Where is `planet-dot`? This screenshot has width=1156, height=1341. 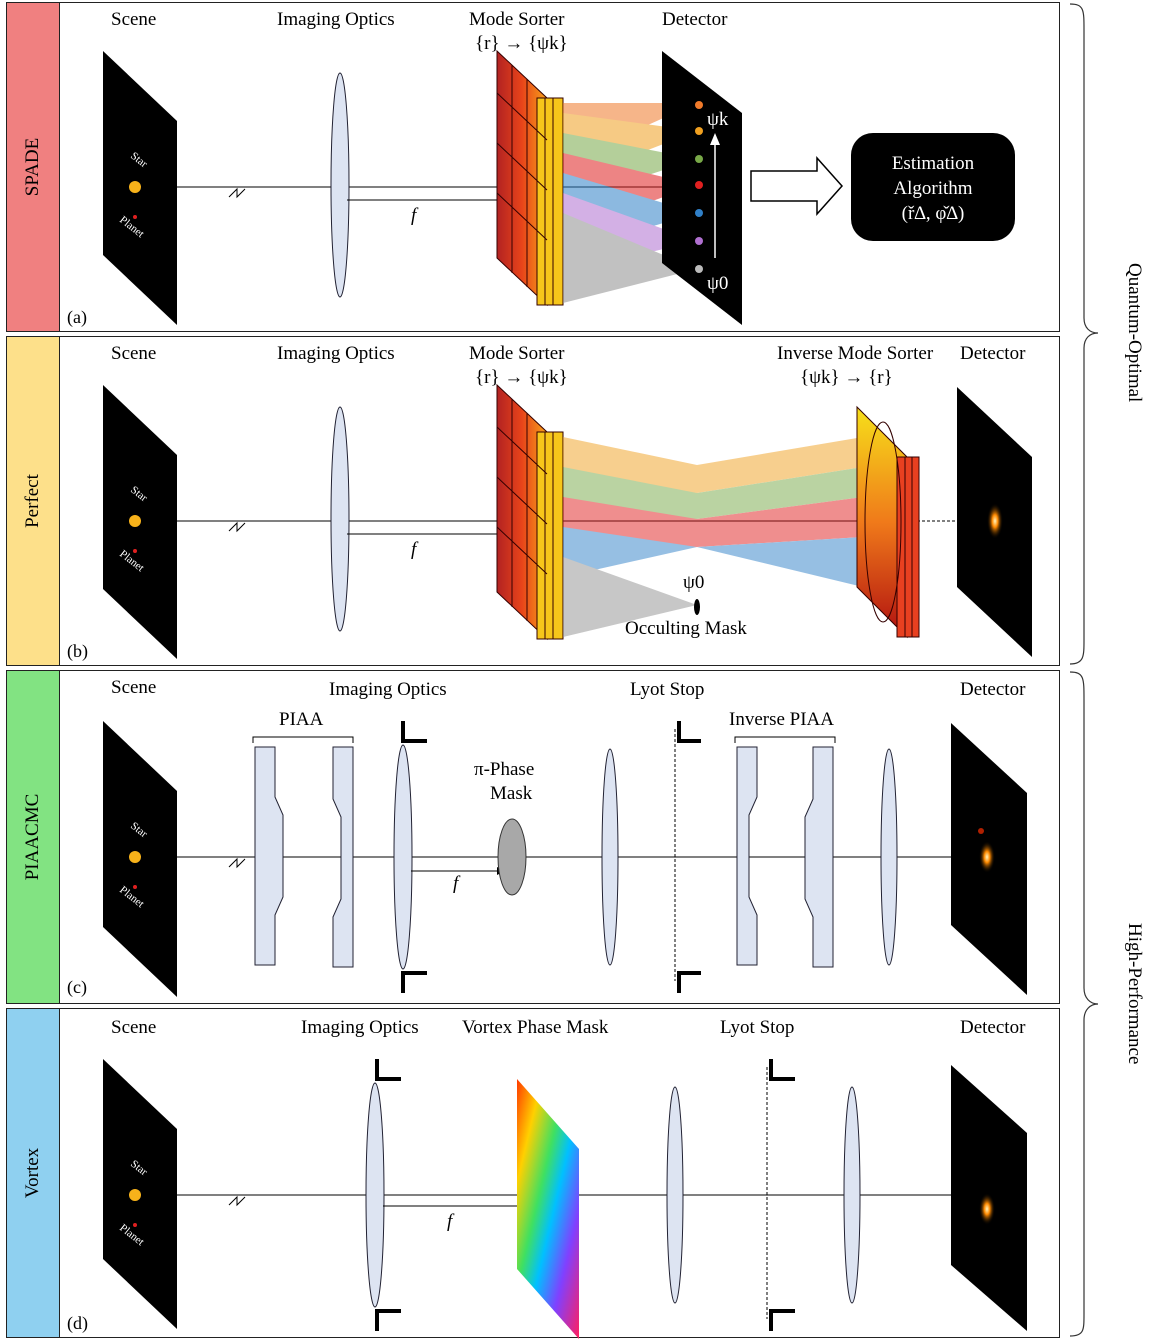 planet-dot is located at coordinates (135, 217).